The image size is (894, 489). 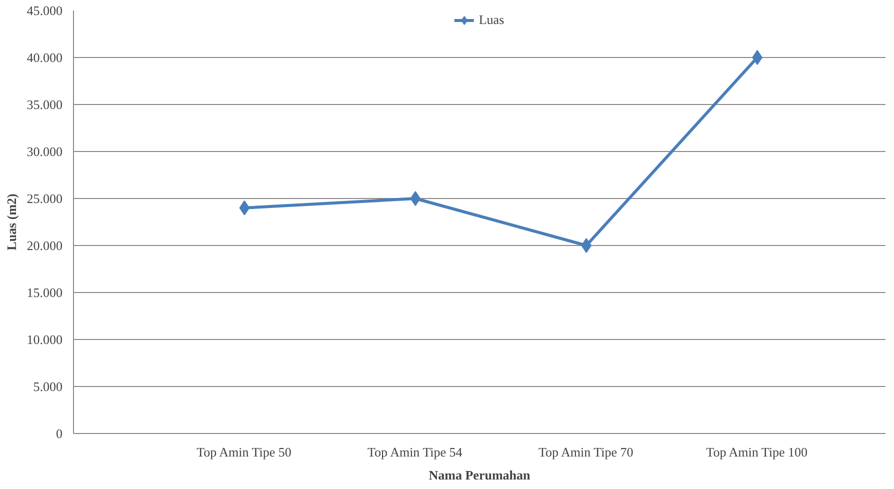 I want to click on y-tick-label: 40.000, so click(x=44, y=57).